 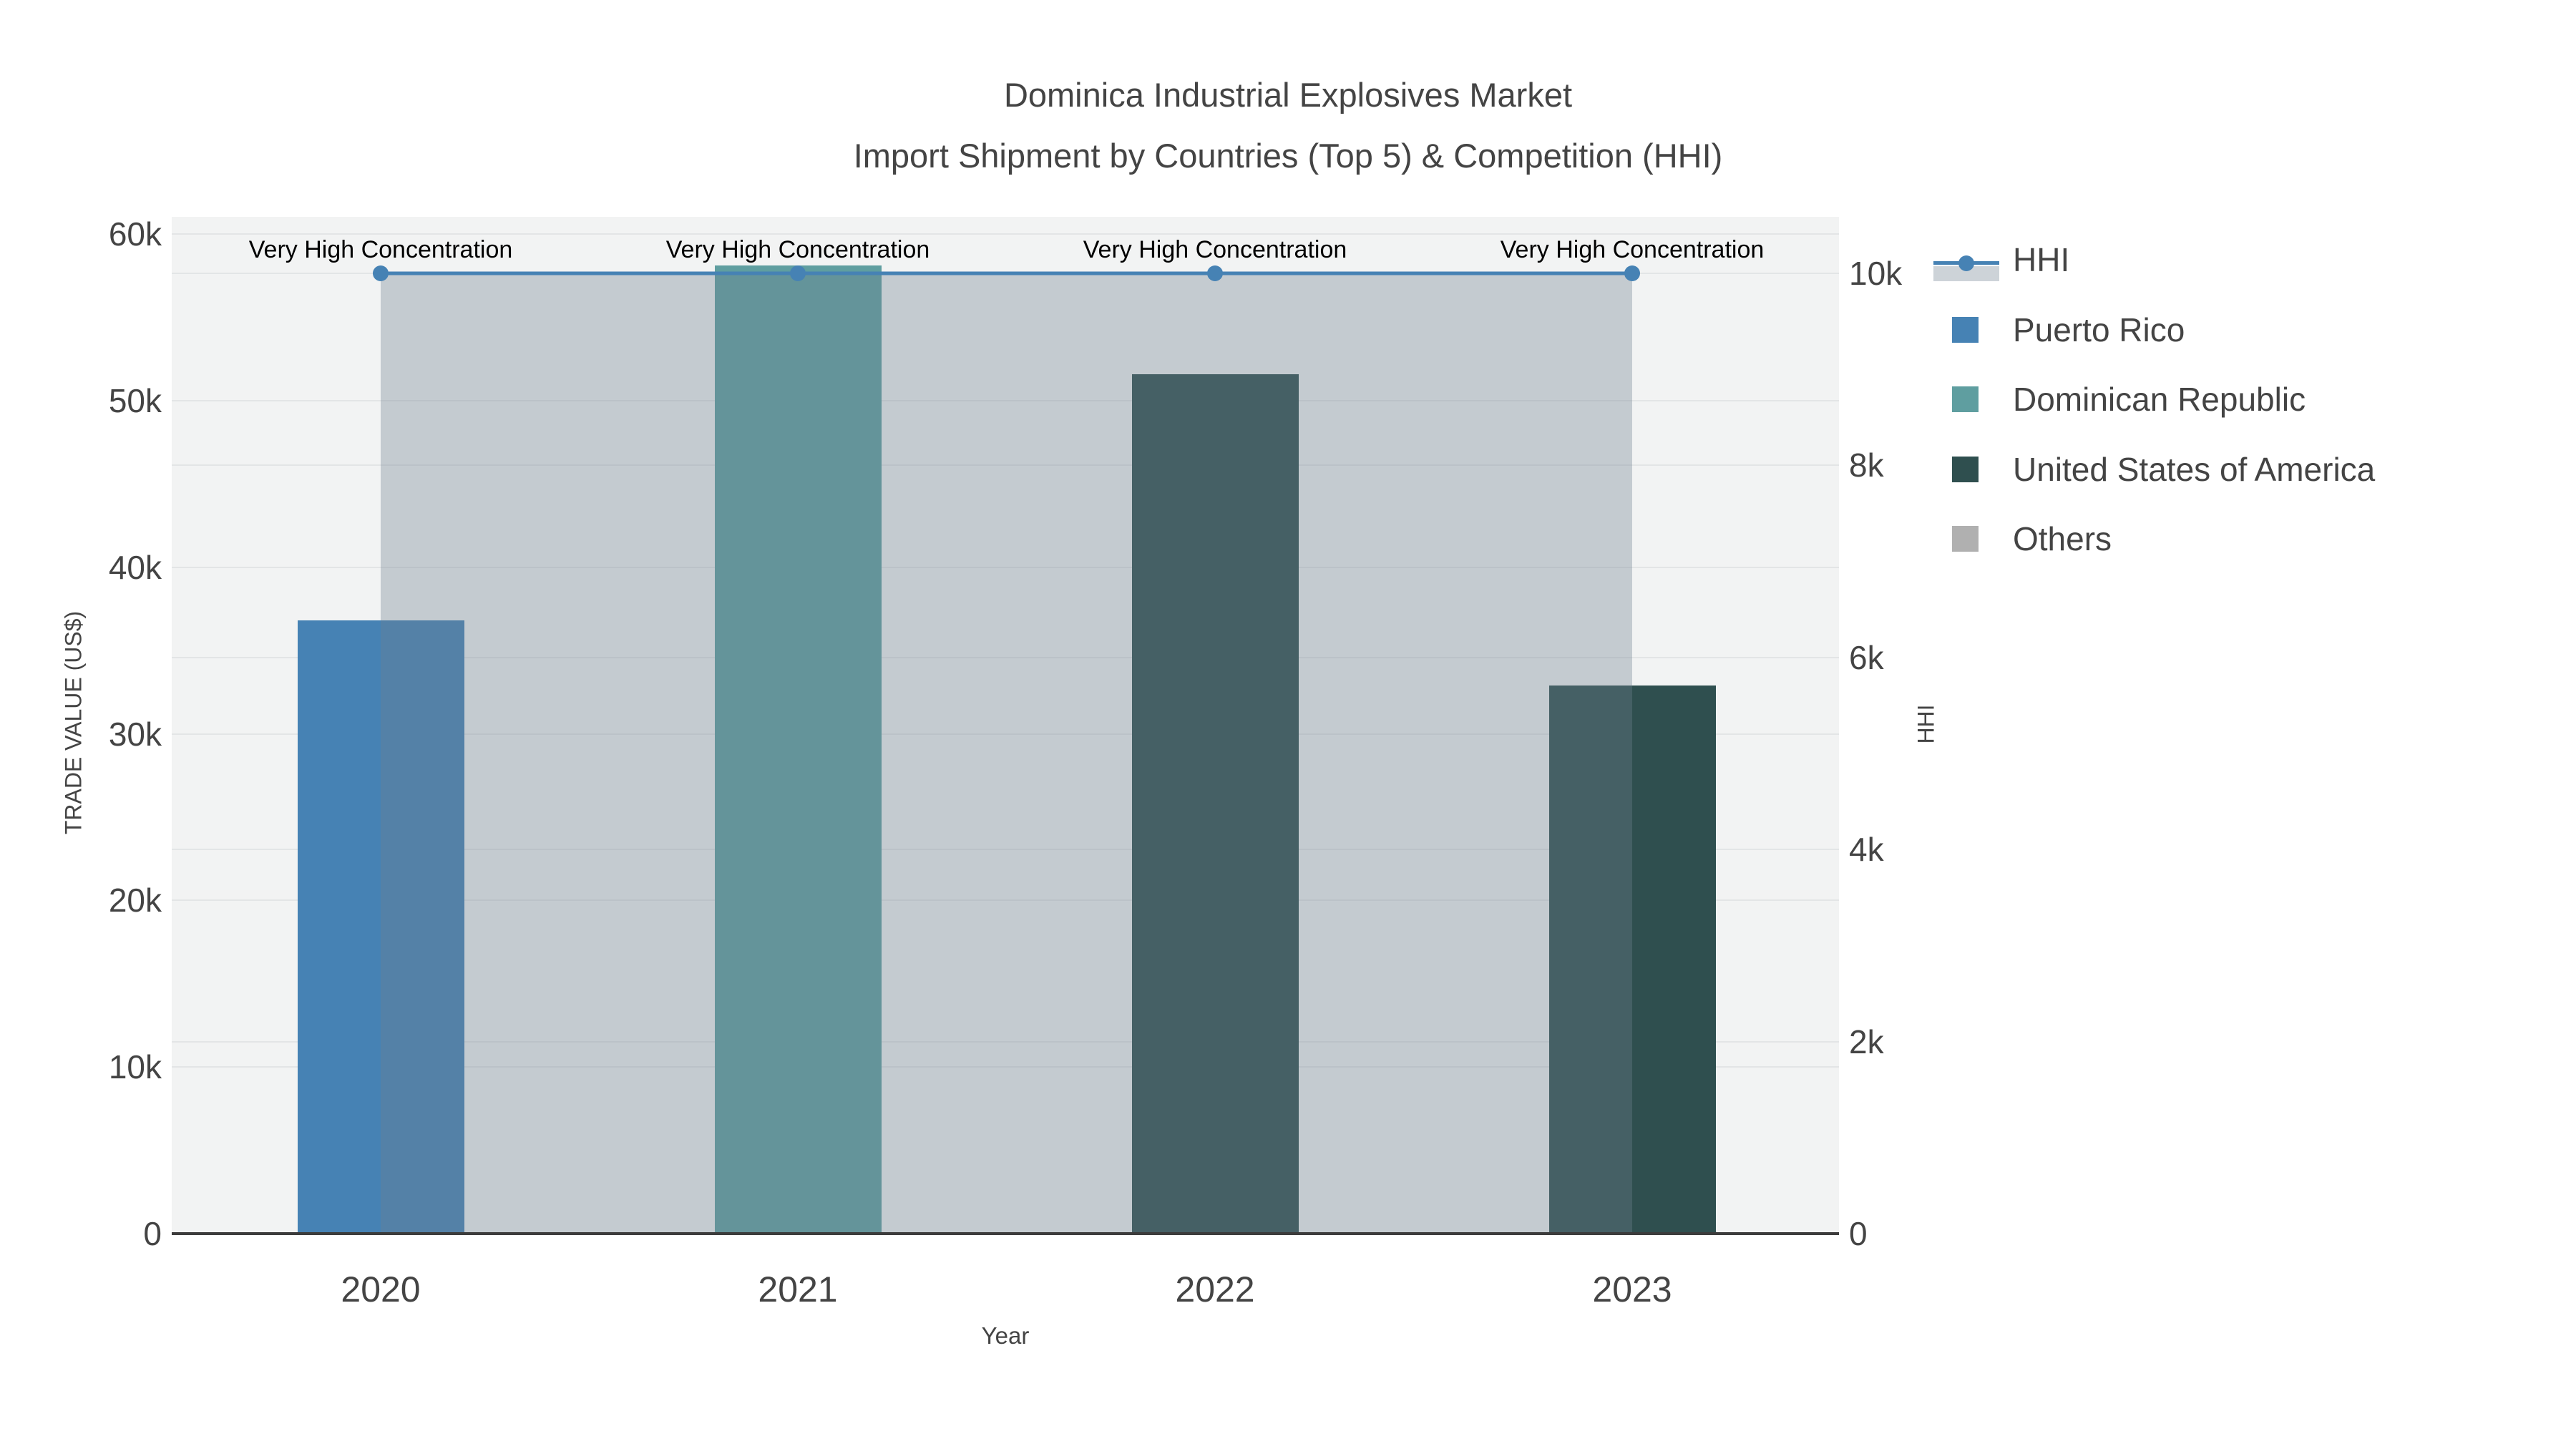 What do you see at coordinates (1005, 734) in the screenshot?
I see `gridline-left-30k` at bounding box center [1005, 734].